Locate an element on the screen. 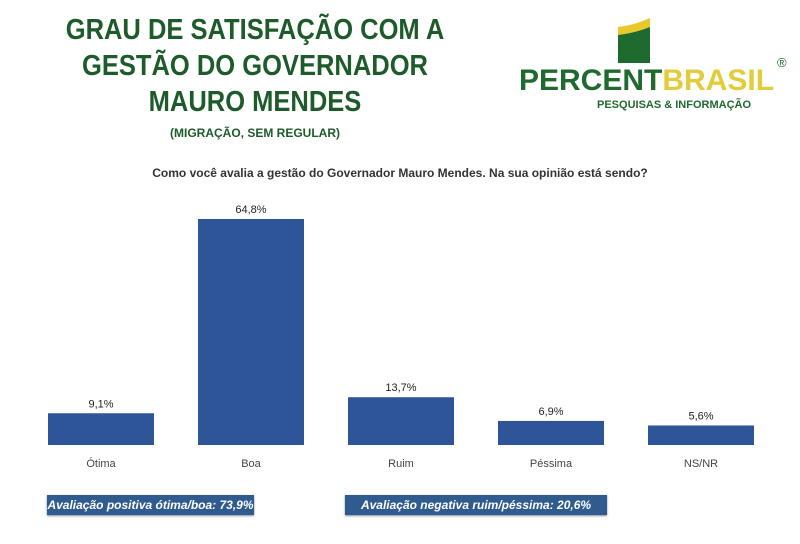 Image resolution: width=800 pixels, height=544 pixels. percentbrasil-logo: PERCENTBRASIL ® PESQUISAS & INFORMAÇÃO is located at coordinates (653, 64).